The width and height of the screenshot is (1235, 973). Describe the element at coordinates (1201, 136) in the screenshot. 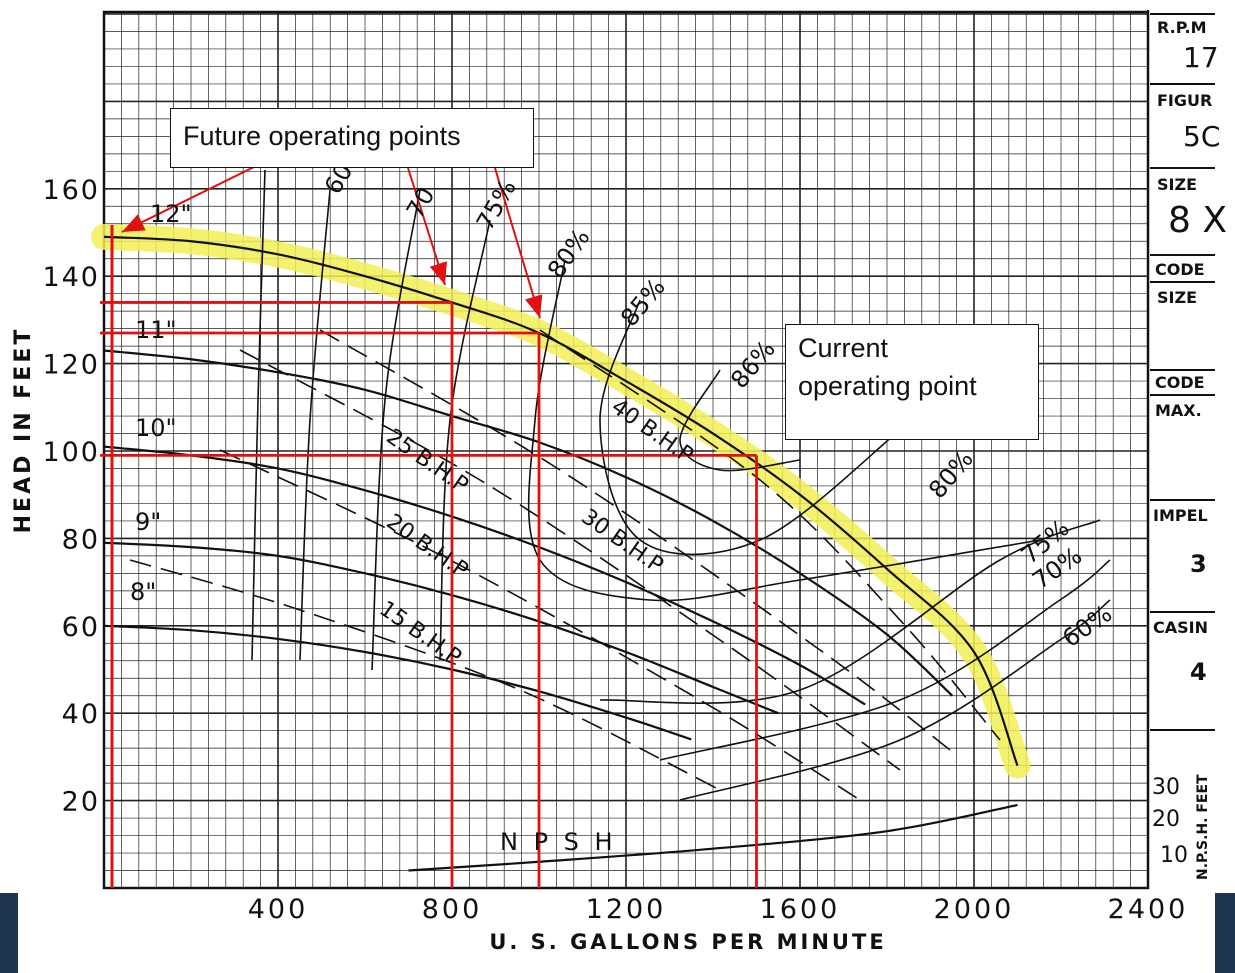

I see `figure-value: 5C` at that location.